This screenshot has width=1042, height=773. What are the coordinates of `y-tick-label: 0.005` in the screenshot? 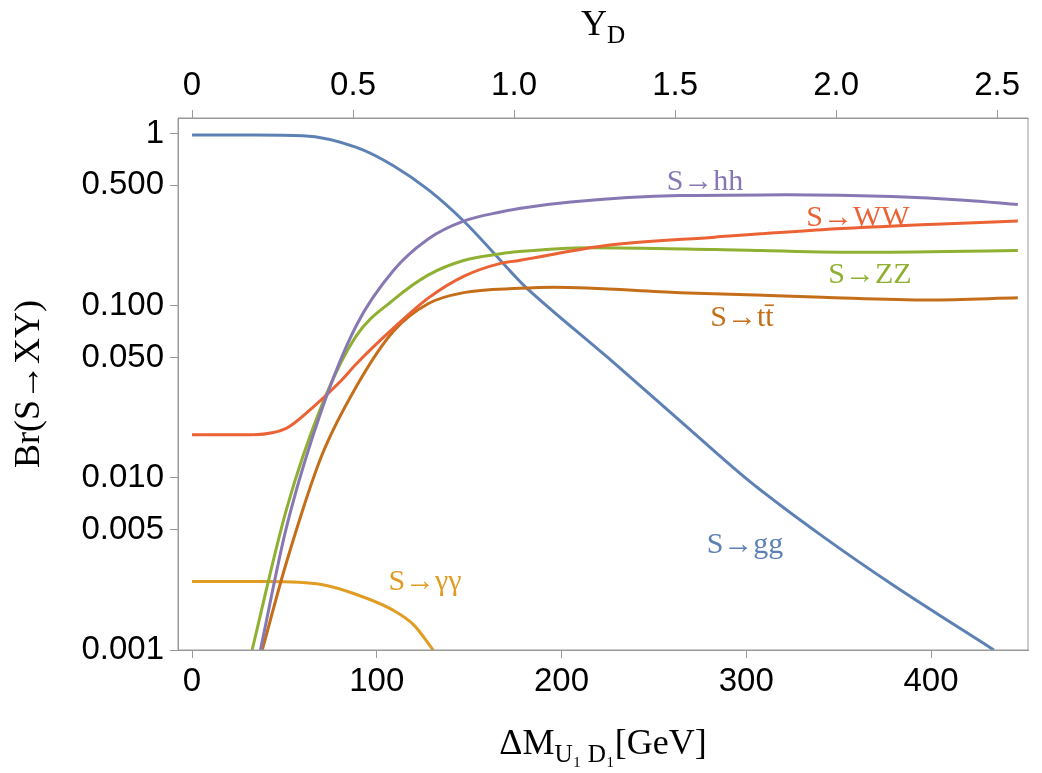 It's located at (122, 527).